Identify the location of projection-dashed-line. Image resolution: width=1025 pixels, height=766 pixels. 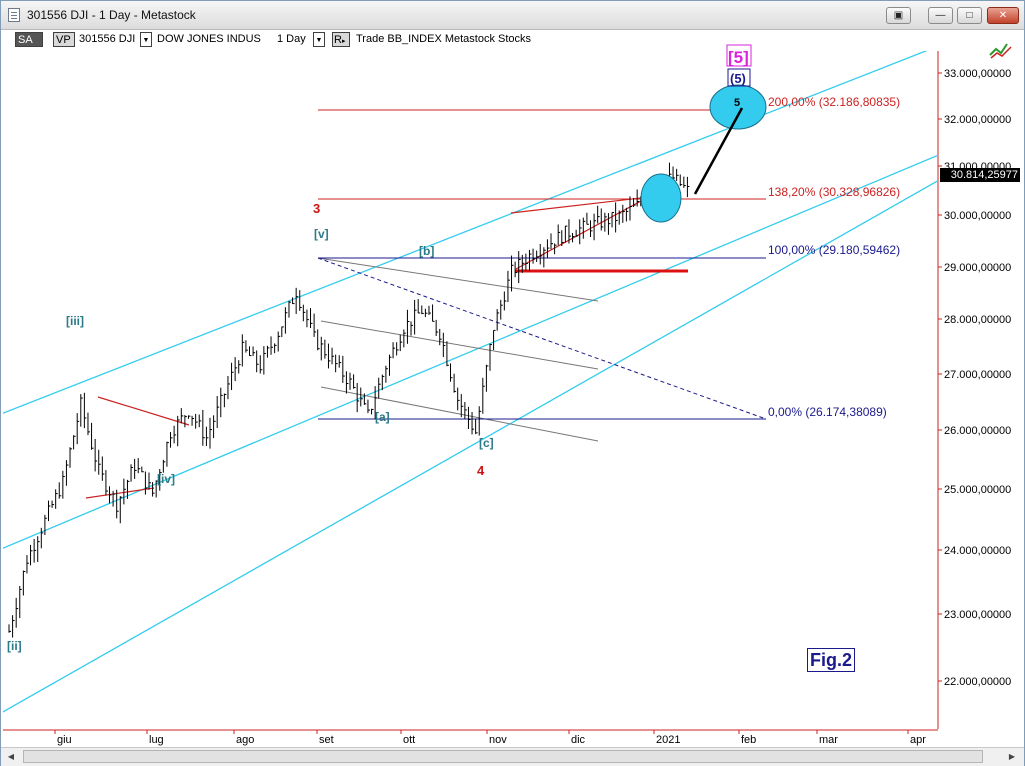
(542, 338).